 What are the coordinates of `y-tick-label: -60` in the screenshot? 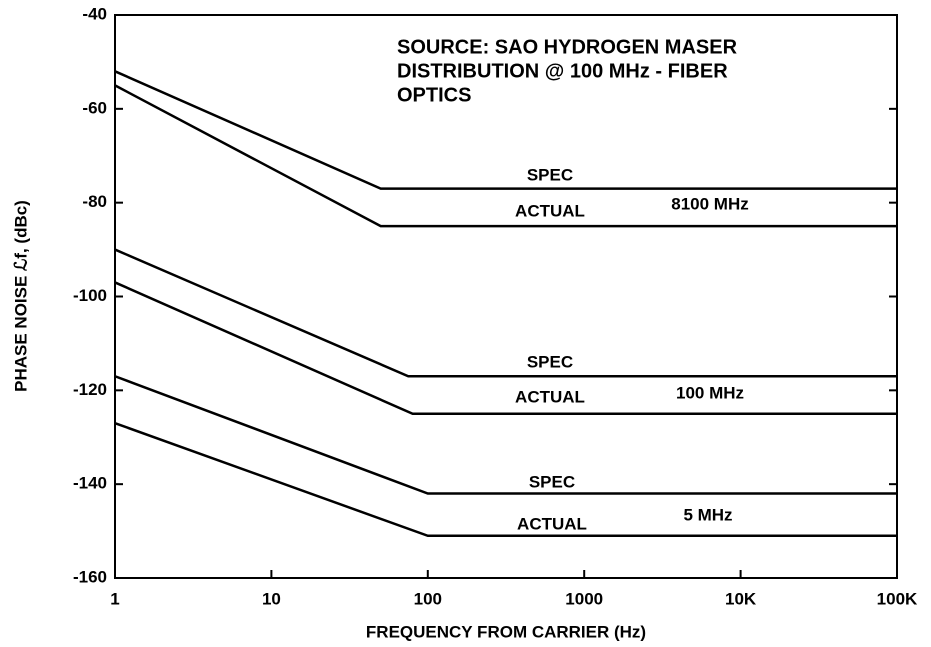 It's located at (94, 107).